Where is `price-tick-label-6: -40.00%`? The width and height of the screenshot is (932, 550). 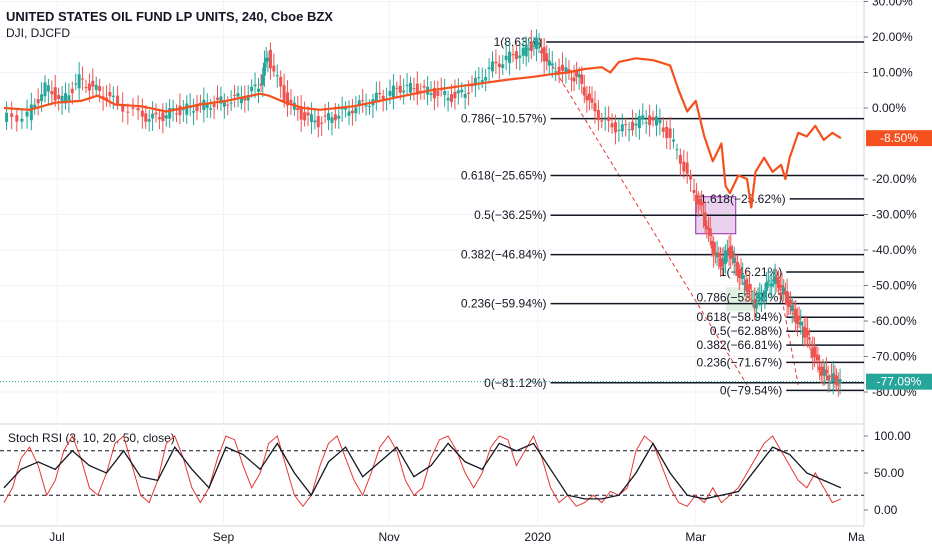
price-tick-label-6: -40.00% is located at coordinates (894, 250).